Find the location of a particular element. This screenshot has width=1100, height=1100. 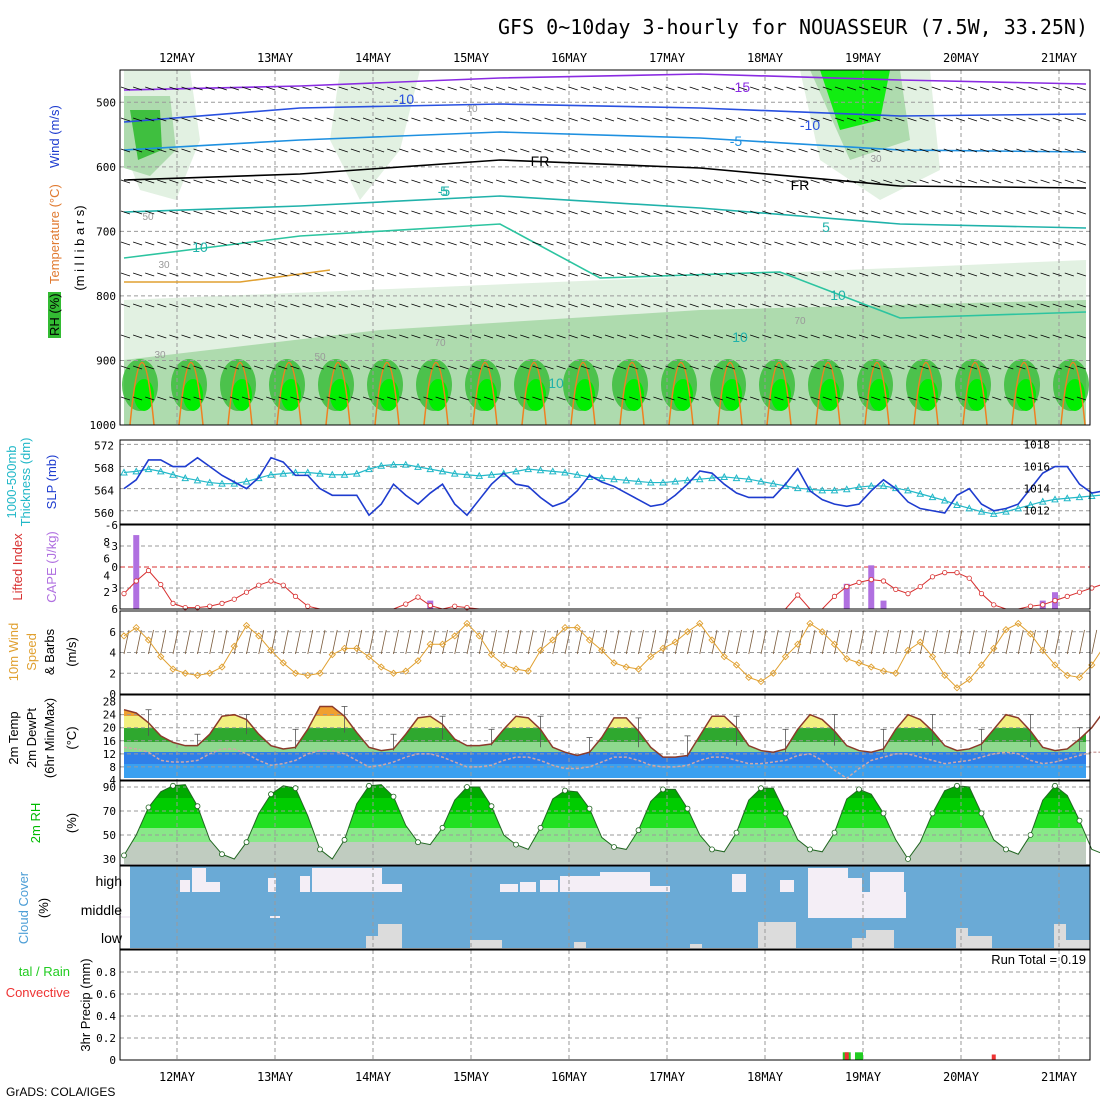

slp-line is located at coordinates (611, 486).